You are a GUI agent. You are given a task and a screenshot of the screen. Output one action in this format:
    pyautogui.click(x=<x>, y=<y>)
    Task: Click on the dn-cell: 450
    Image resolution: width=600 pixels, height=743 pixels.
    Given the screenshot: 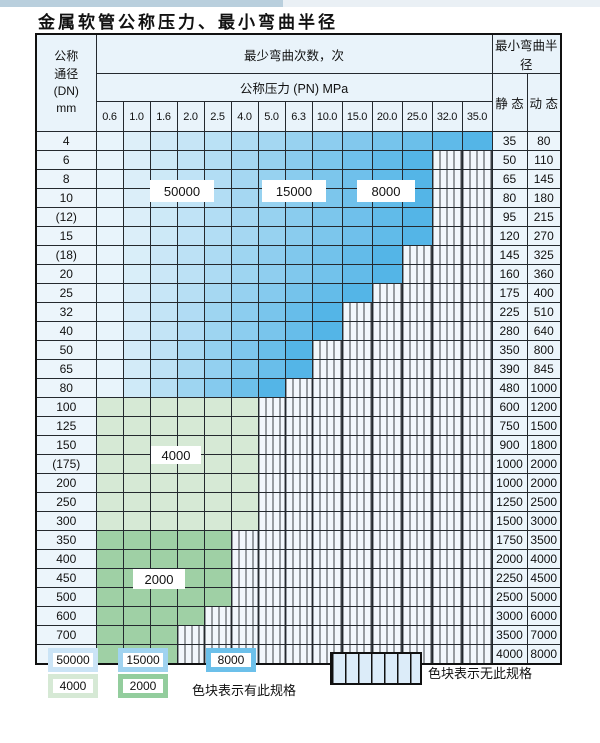 What is the action you would take?
    pyautogui.click(x=66, y=578)
    